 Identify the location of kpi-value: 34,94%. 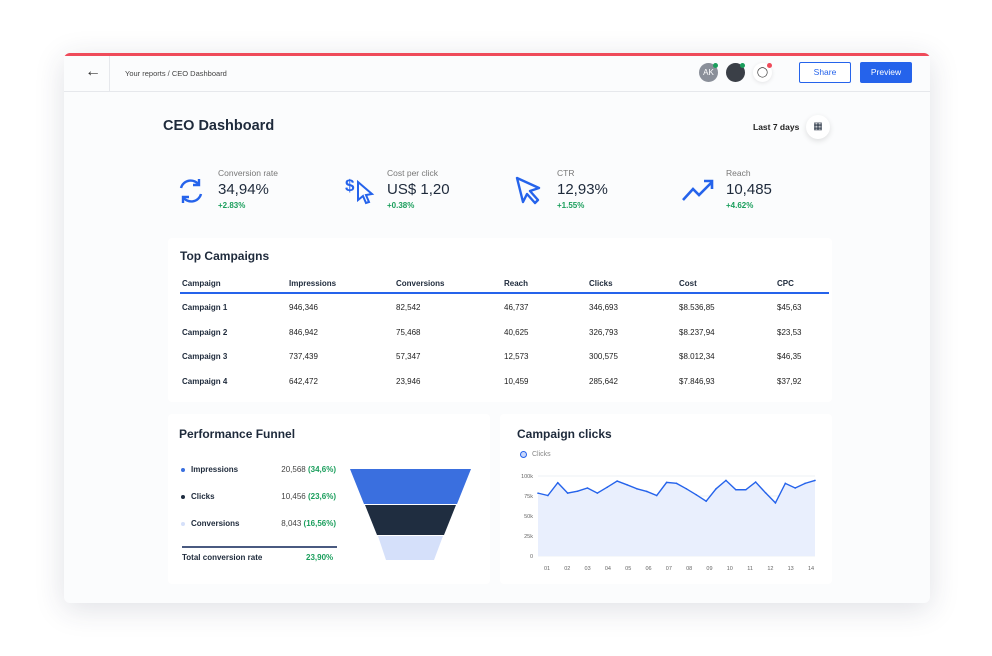
(243, 189).